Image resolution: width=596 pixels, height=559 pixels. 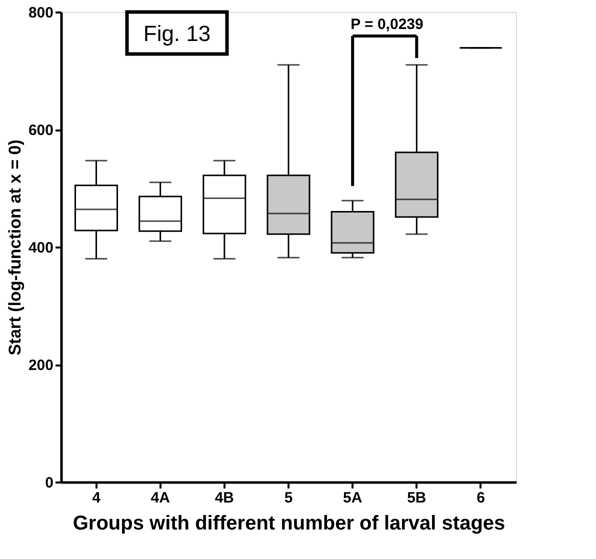 I want to click on x-tick-label: 5B, so click(x=416, y=498).